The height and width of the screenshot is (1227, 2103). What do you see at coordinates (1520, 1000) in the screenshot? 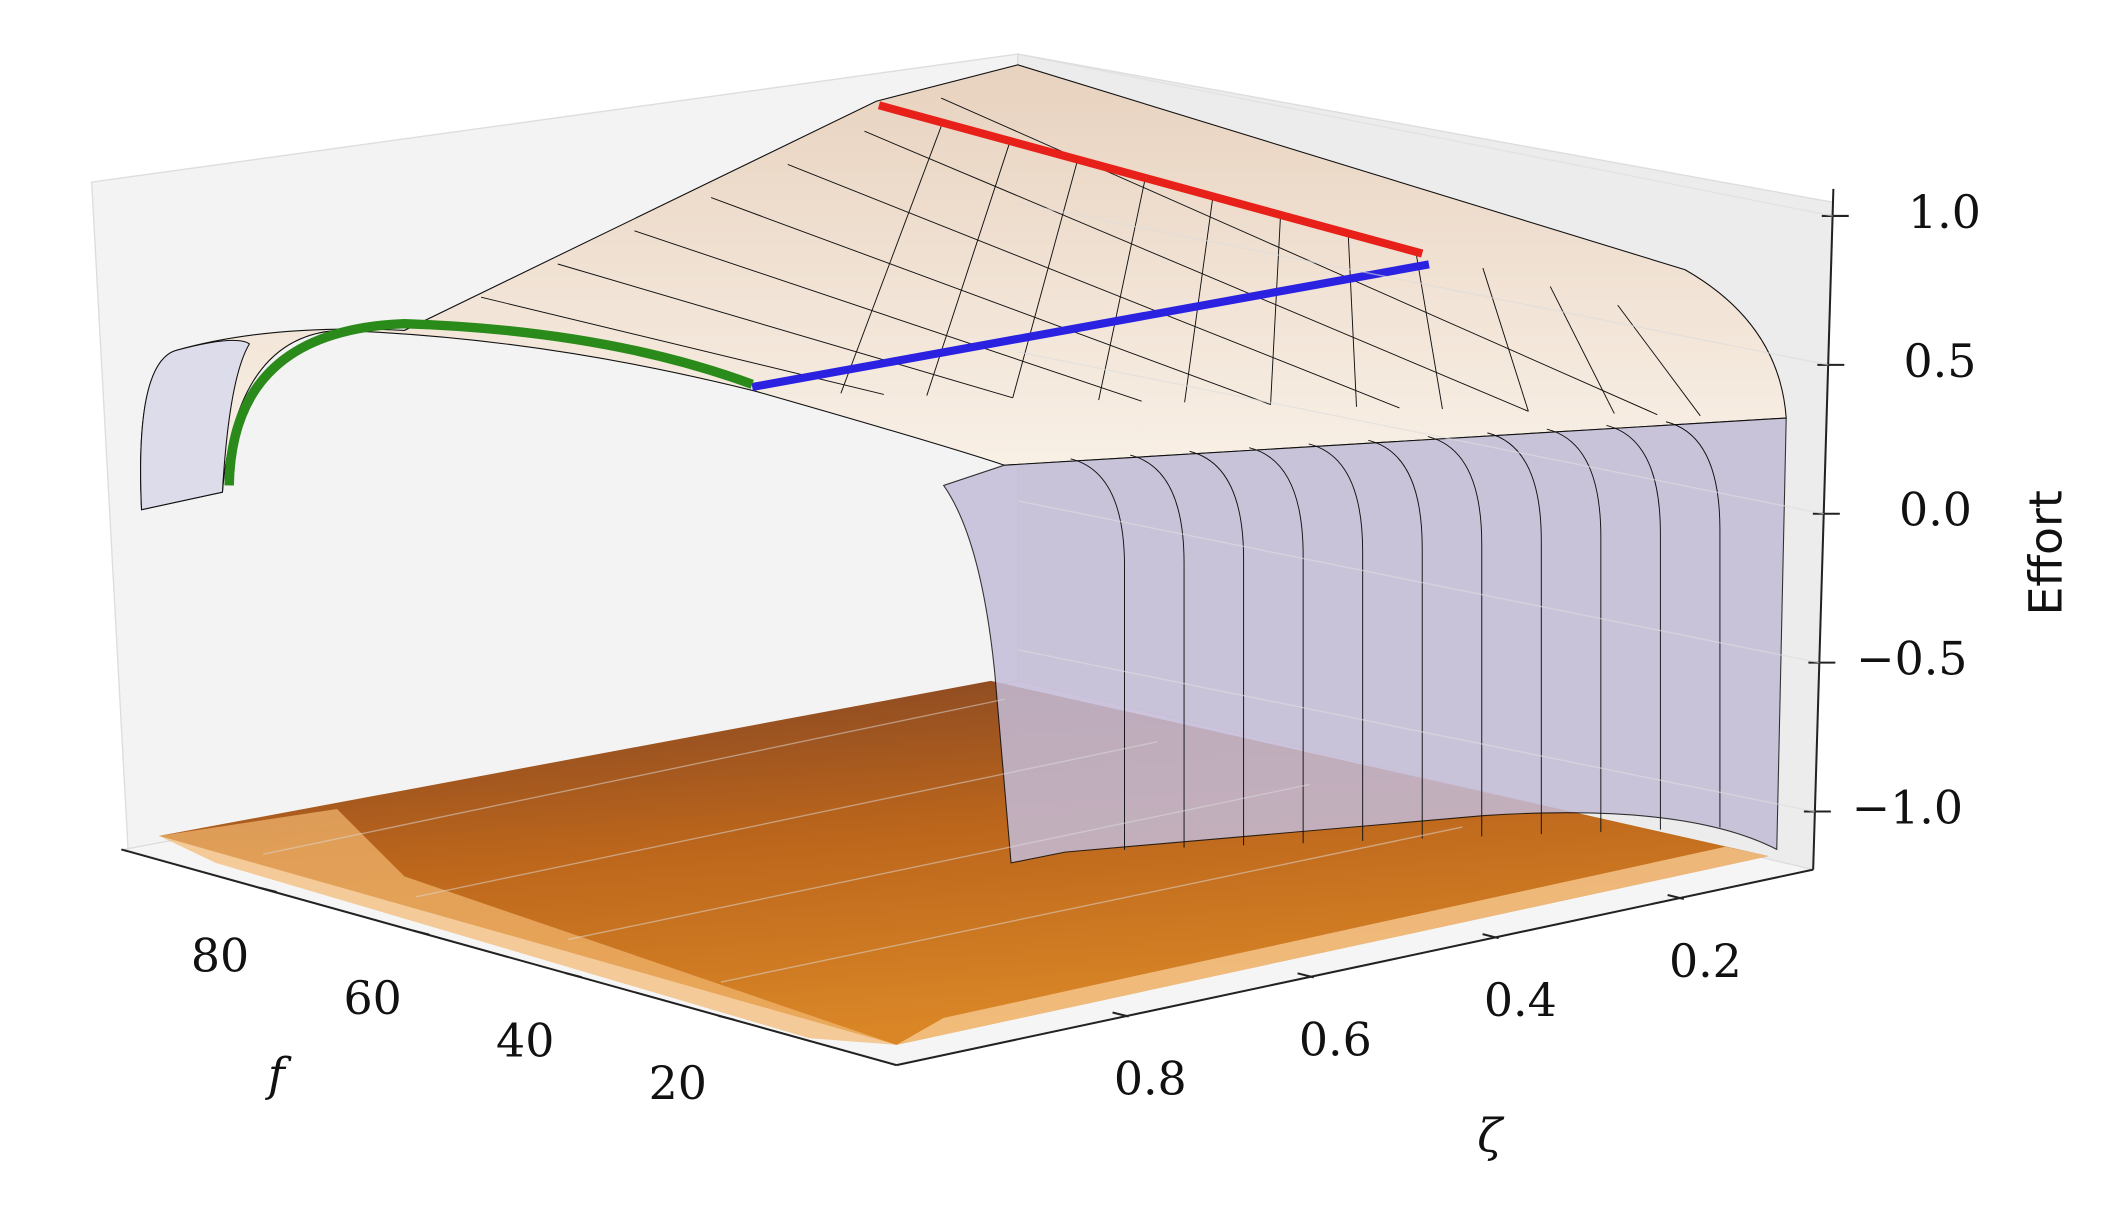
I see `y-tick-label: 0.4` at bounding box center [1520, 1000].